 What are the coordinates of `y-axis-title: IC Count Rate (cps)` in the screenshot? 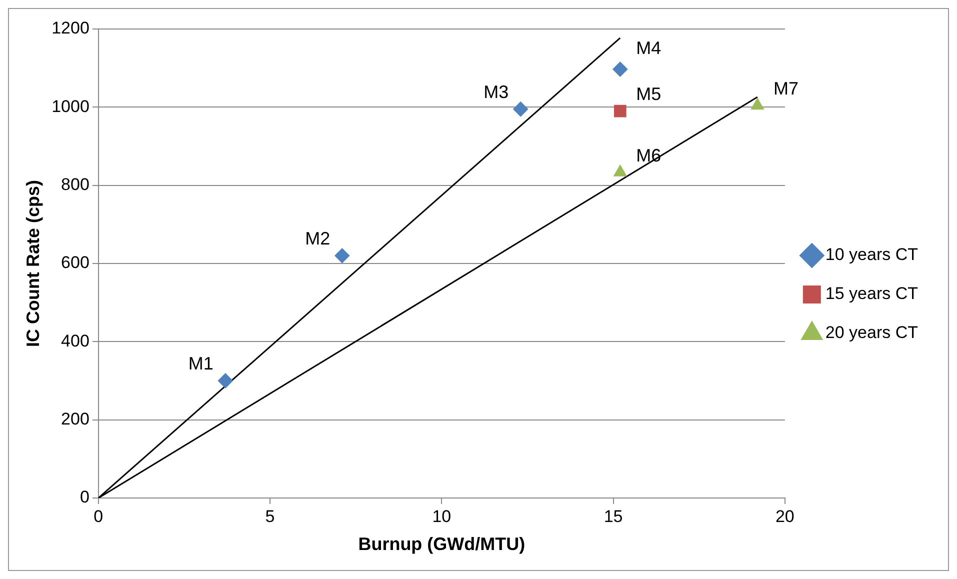 It's located at (32, 264).